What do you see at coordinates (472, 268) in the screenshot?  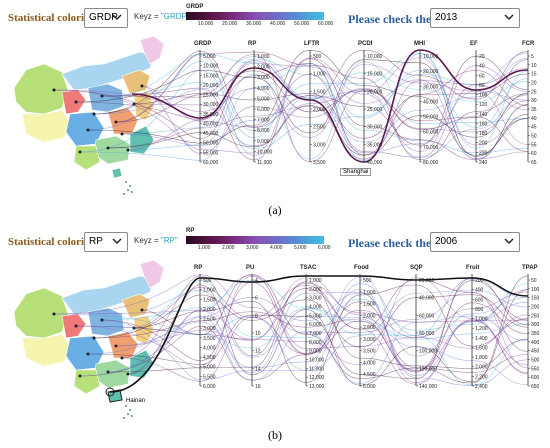 I see `axis-title: Fruit` at bounding box center [472, 268].